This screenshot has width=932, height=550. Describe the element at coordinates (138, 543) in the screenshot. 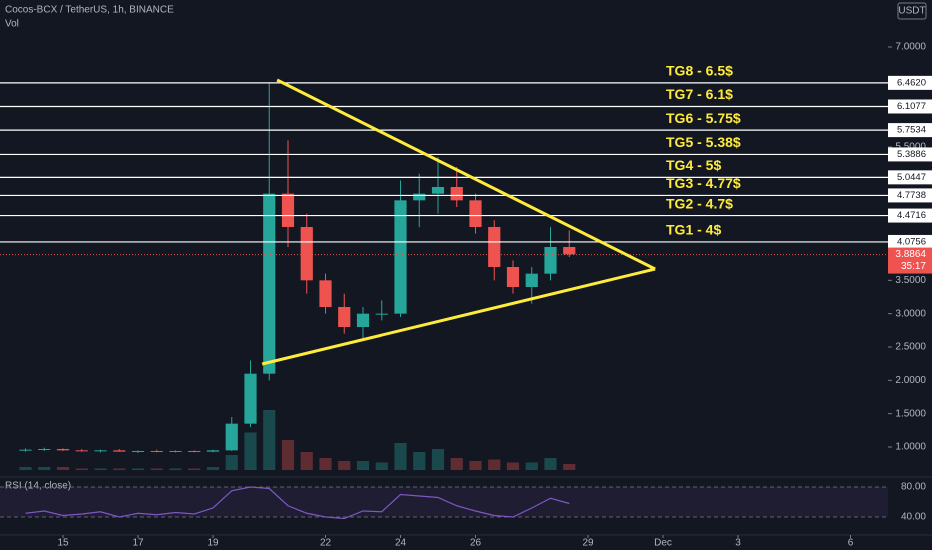

I see `x-tick-label: 17` at that location.